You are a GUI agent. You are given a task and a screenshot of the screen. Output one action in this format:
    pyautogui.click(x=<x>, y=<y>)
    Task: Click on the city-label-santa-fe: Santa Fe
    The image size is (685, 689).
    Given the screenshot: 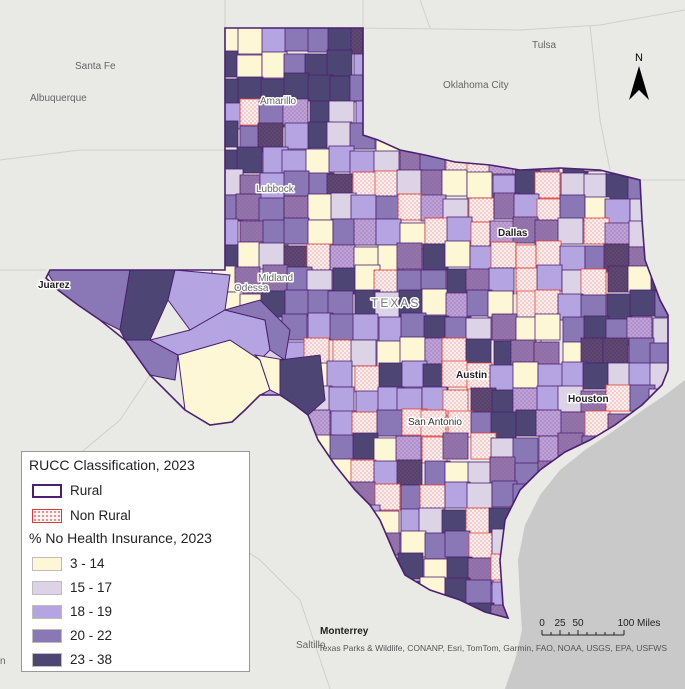 What is the action you would take?
    pyautogui.click(x=95, y=66)
    